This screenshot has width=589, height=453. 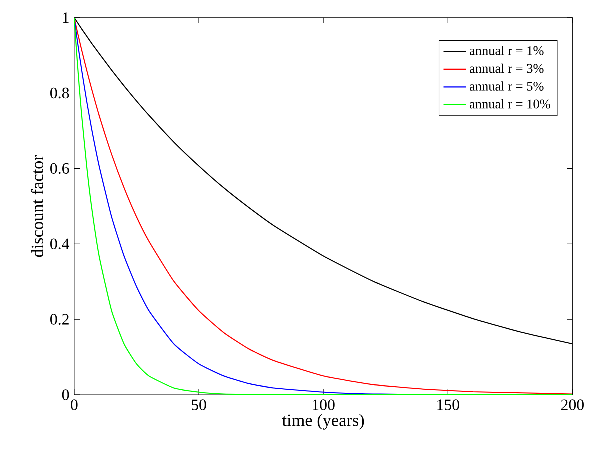 What do you see at coordinates (449, 405) in the screenshot?
I see `x-tick-label: 150` at bounding box center [449, 405].